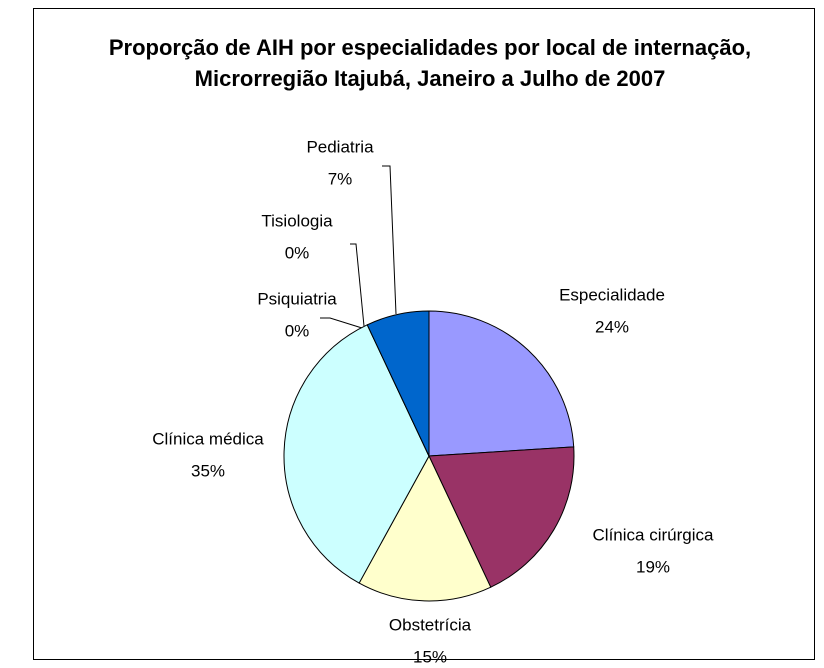 This screenshot has height=668, width=824. Describe the element at coordinates (297, 220) in the screenshot. I see `slice-label: Tisiologia` at that location.